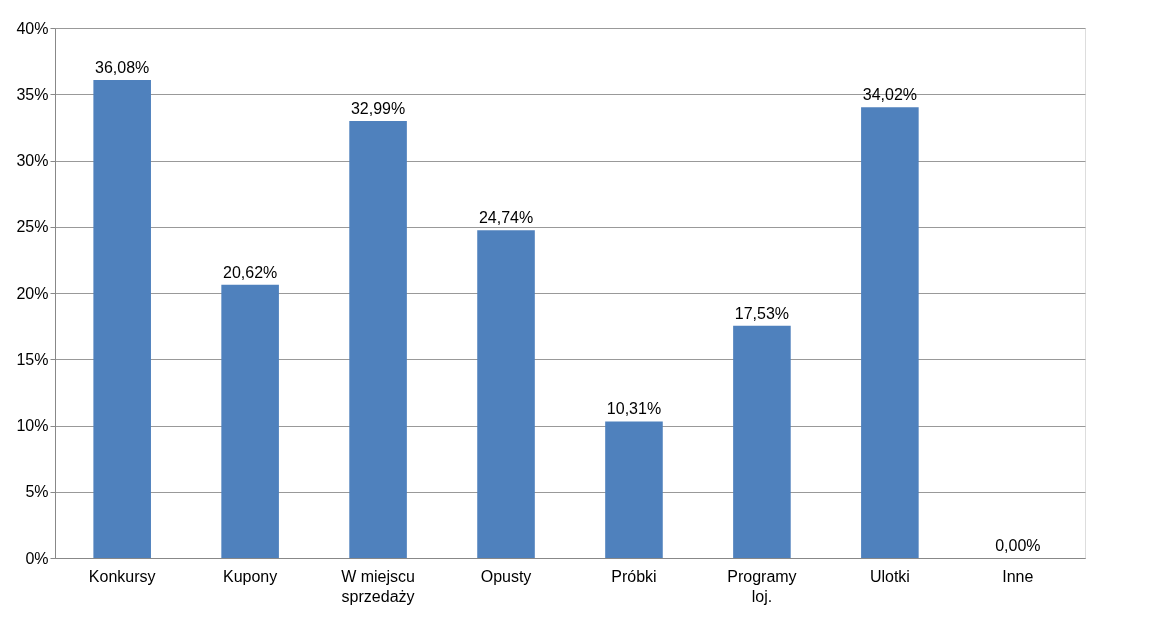  I want to click on data-label: 20,62%, so click(250, 272).